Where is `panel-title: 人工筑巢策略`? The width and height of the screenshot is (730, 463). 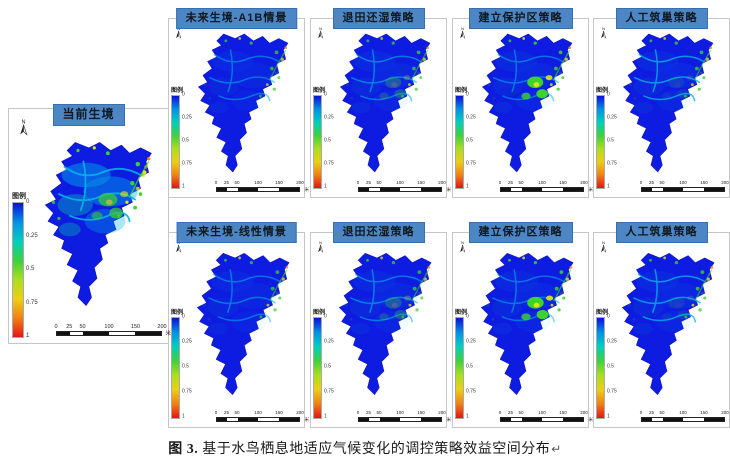 panel-title: 人工筑巢策略 is located at coordinates (661, 18).